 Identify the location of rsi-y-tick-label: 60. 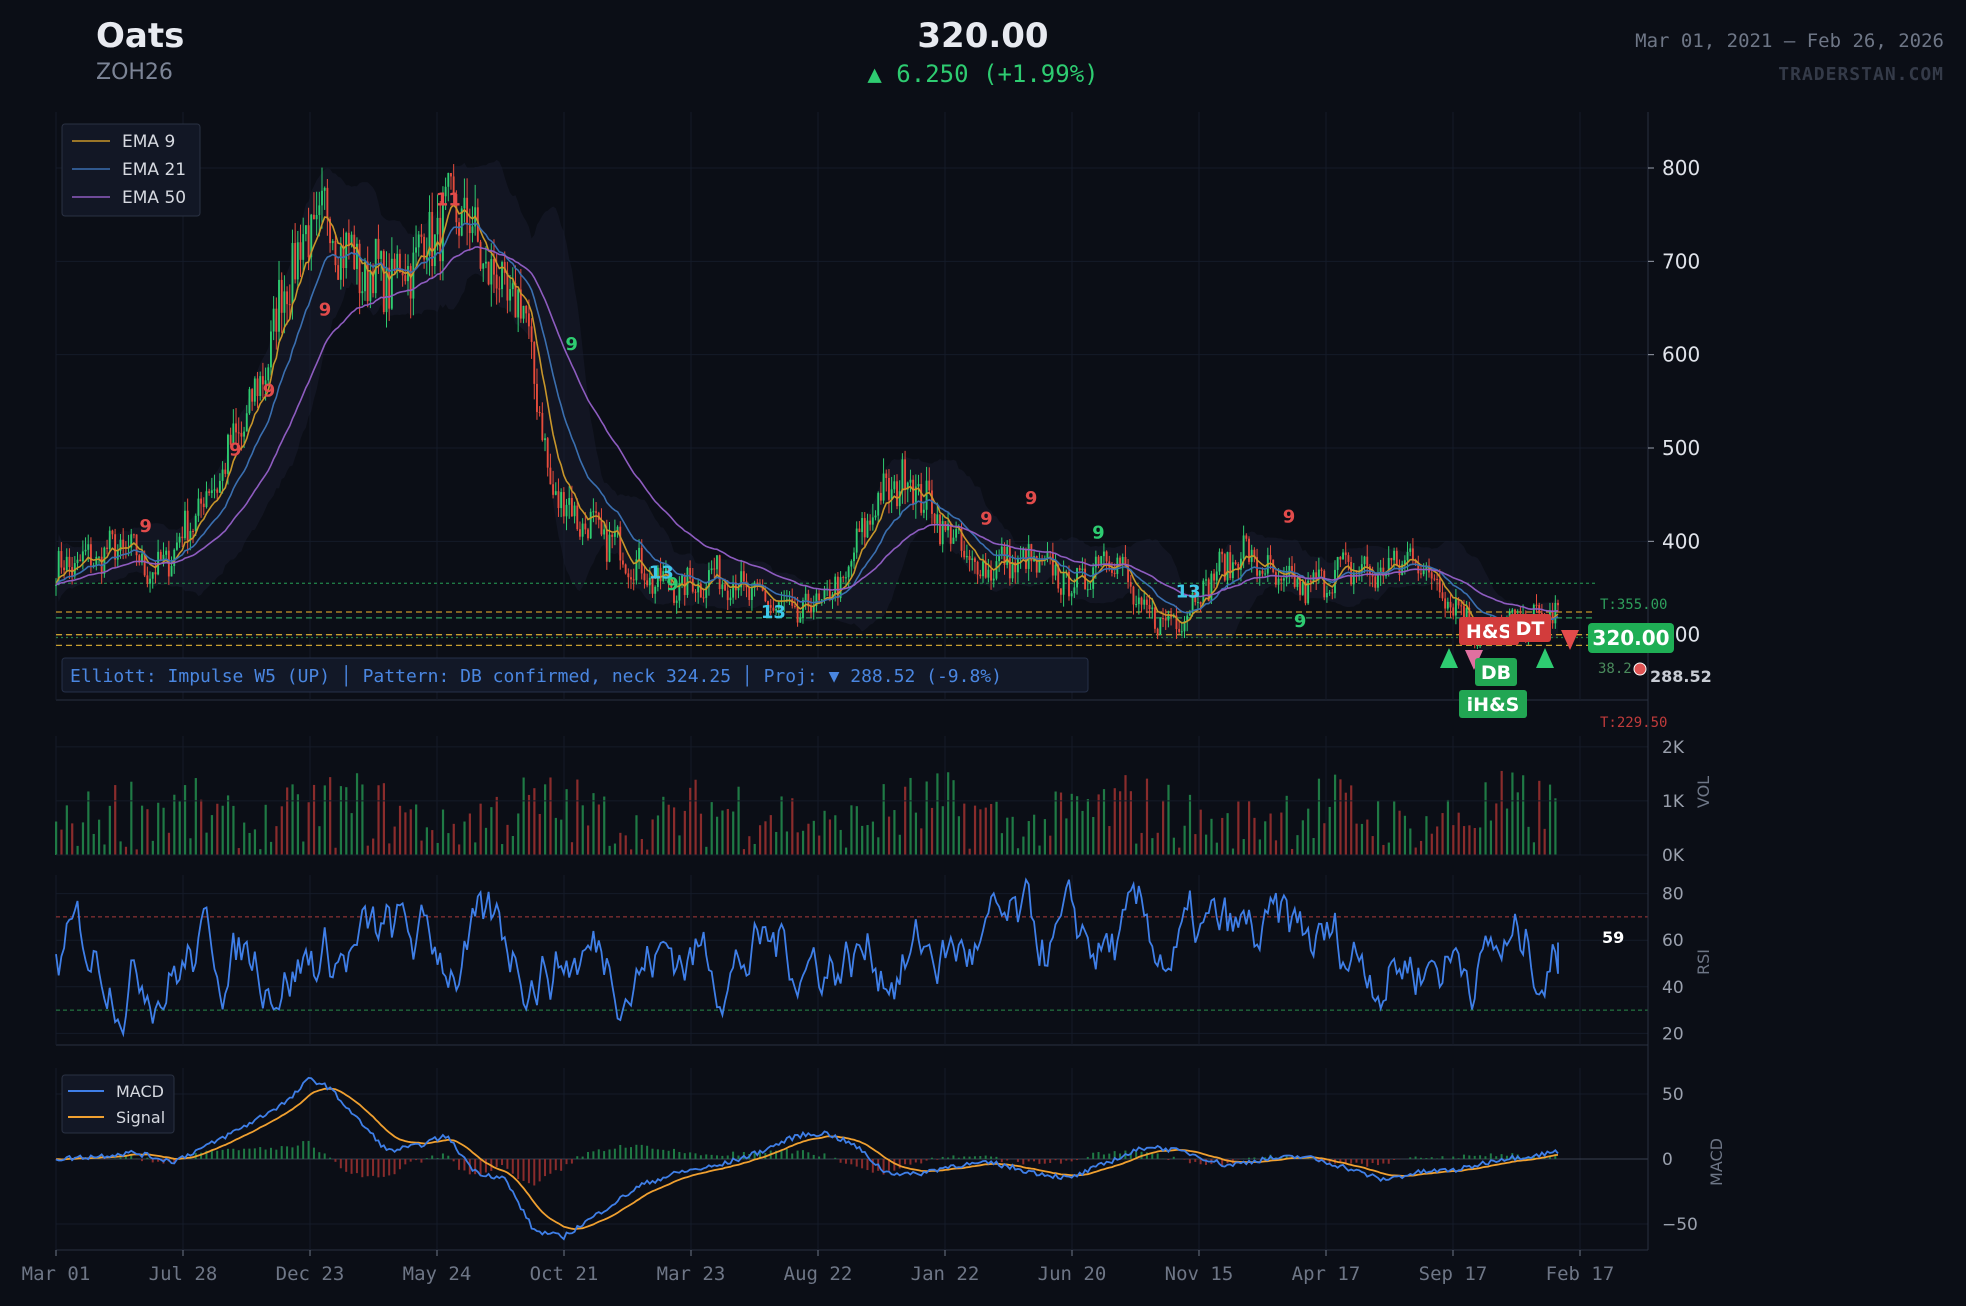
(1673, 941).